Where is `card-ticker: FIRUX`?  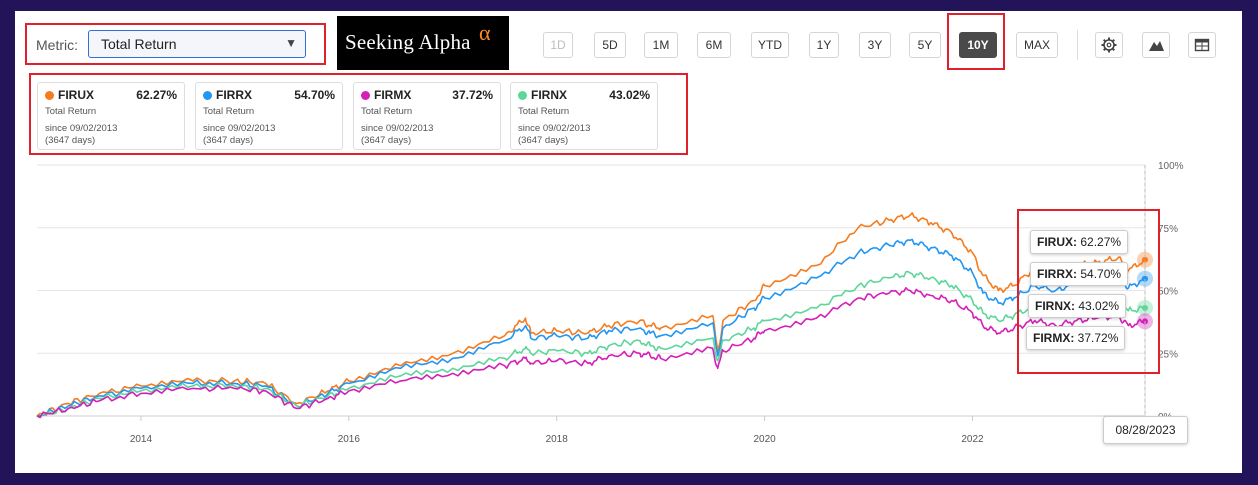 card-ticker: FIRUX is located at coordinates (76, 95).